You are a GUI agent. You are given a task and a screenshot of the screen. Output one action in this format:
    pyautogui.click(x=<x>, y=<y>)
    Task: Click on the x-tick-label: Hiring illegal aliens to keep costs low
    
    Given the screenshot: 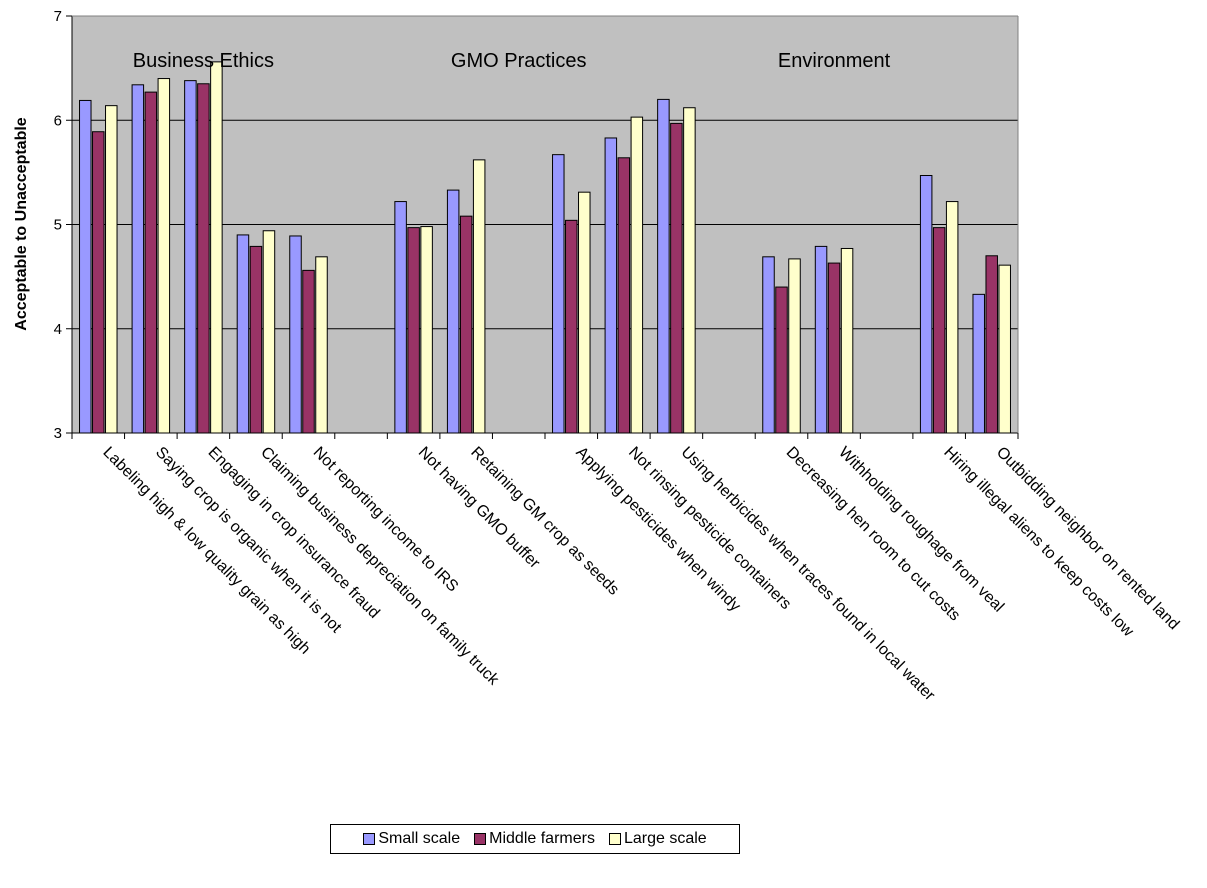 What is the action you would take?
    pyautogui.click(x=1038, y=542)
    